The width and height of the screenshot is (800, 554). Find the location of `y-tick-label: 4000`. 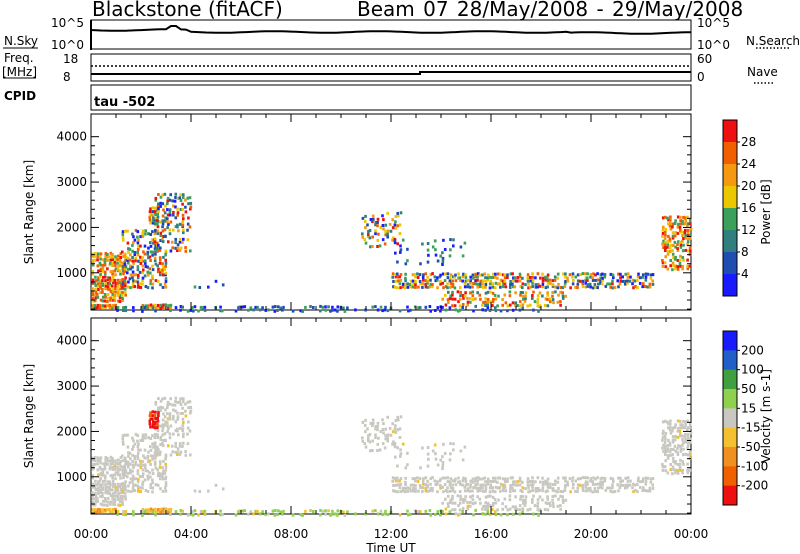

y-tick-label: 4000 is located at coordinates (71, 137).